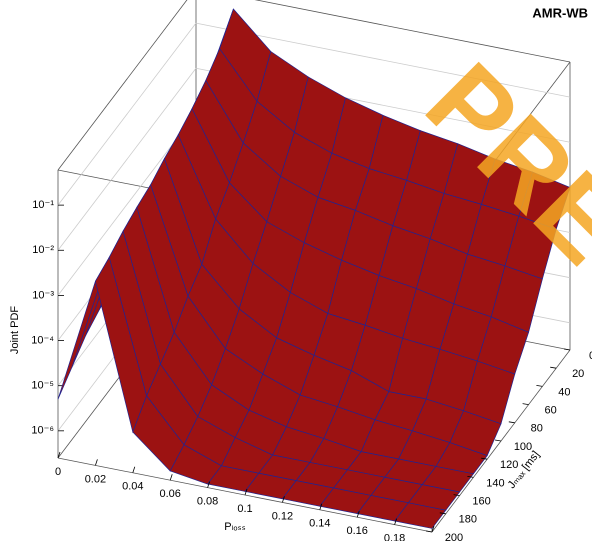 The width and height of the screenshot is (592, 541). What do you see at coordinates (454, 536) in the screenshot?
I see `y-tick-label: 200` at bounding box center [454, 536].